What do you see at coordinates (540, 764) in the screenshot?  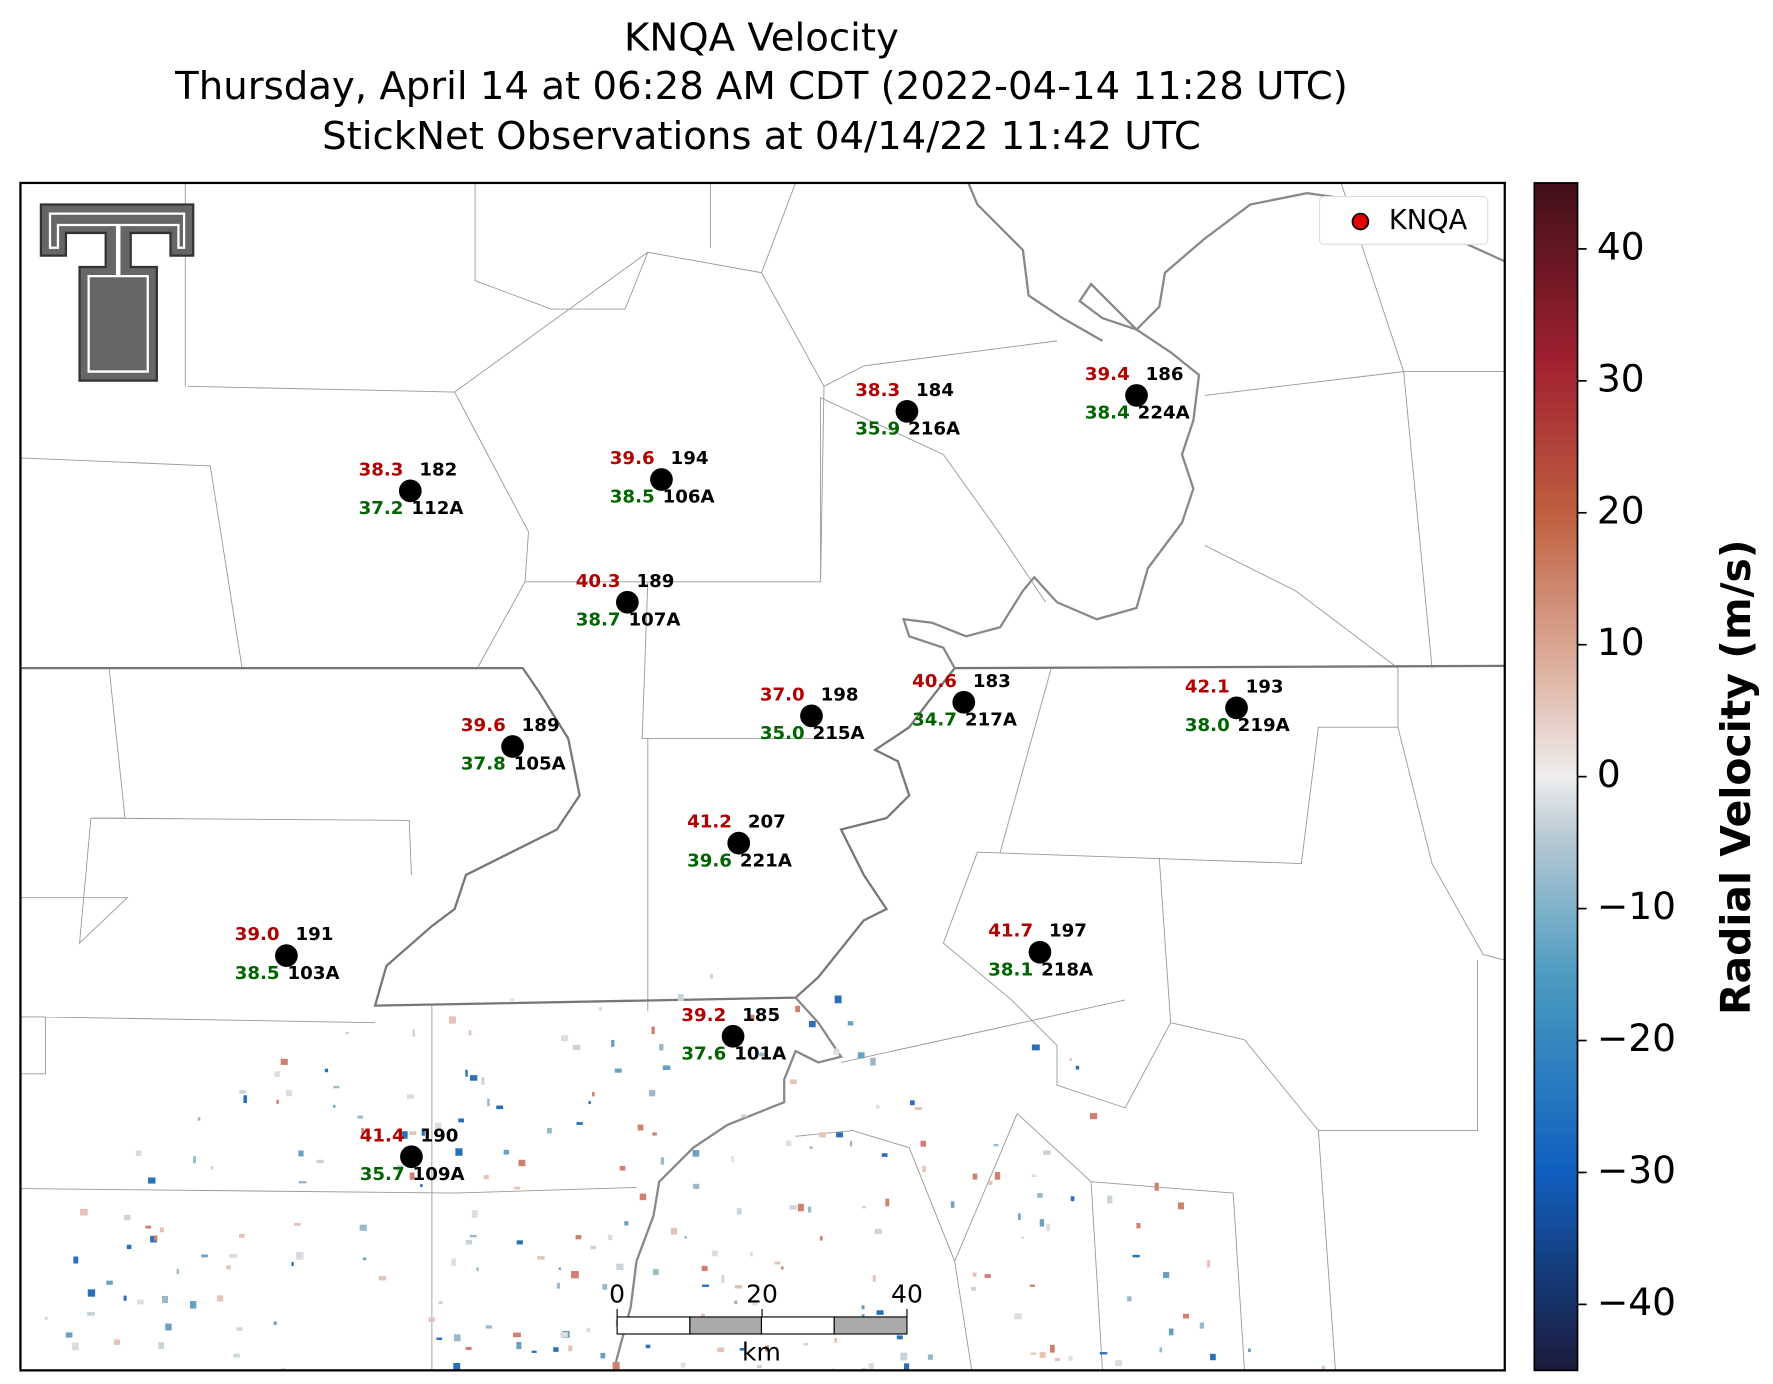 I see `station-id: 105A` at bounding box center [540, 764].